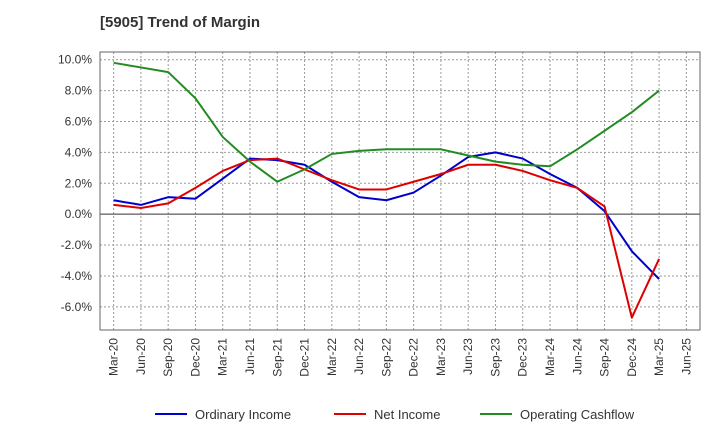  I want to click on x-tick-label: Mar-25, so click(659, 357).